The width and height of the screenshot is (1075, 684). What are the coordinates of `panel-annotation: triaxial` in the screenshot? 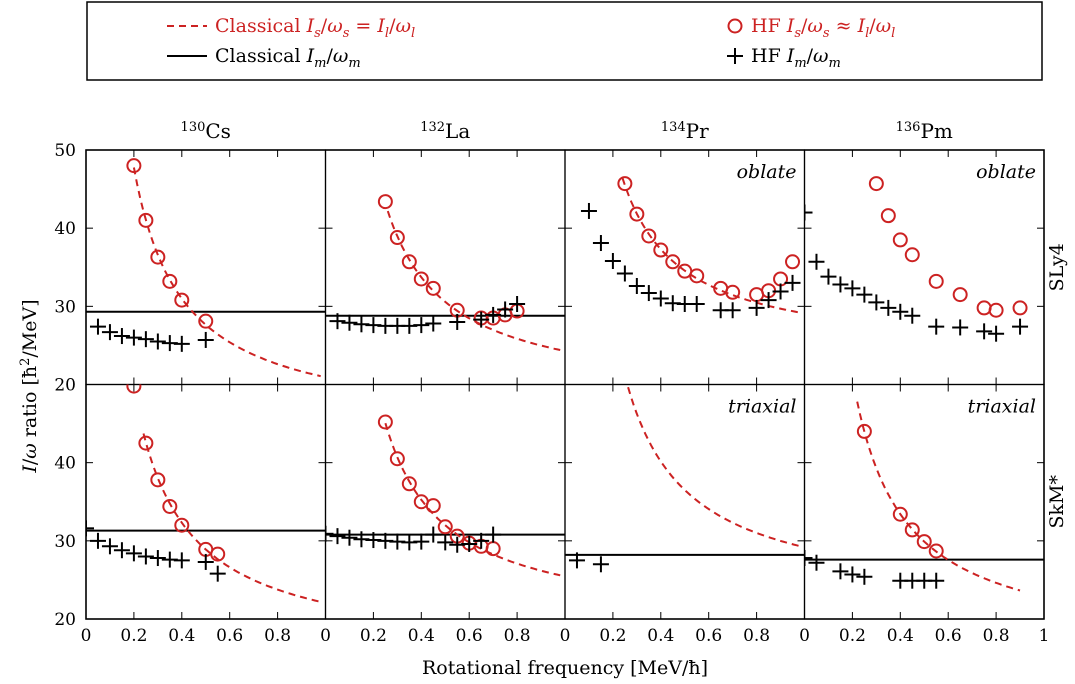 It's located at (1002, 407).